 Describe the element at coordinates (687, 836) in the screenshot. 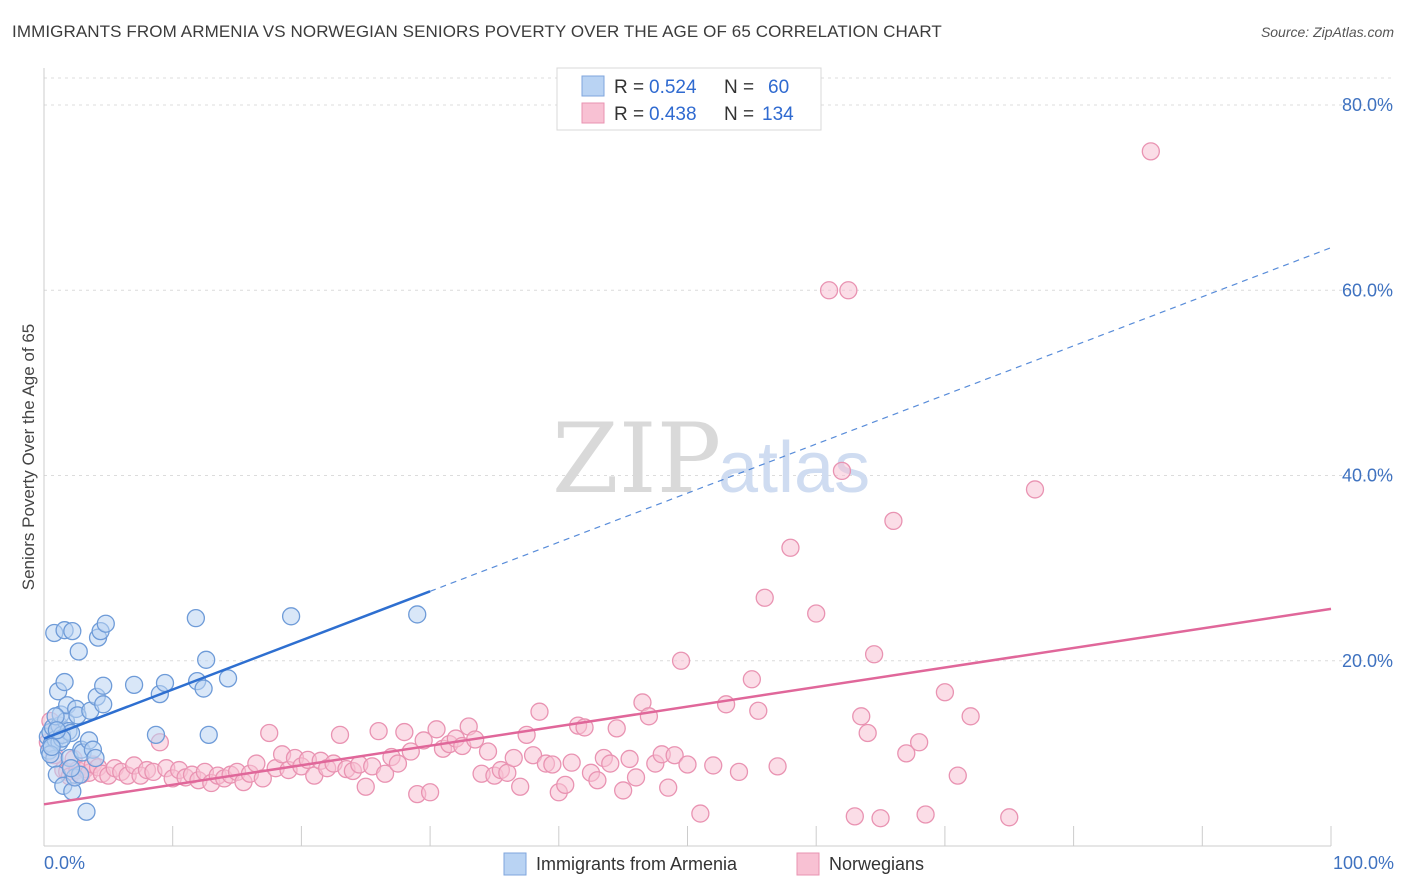

I see `x-ticks` at that location.